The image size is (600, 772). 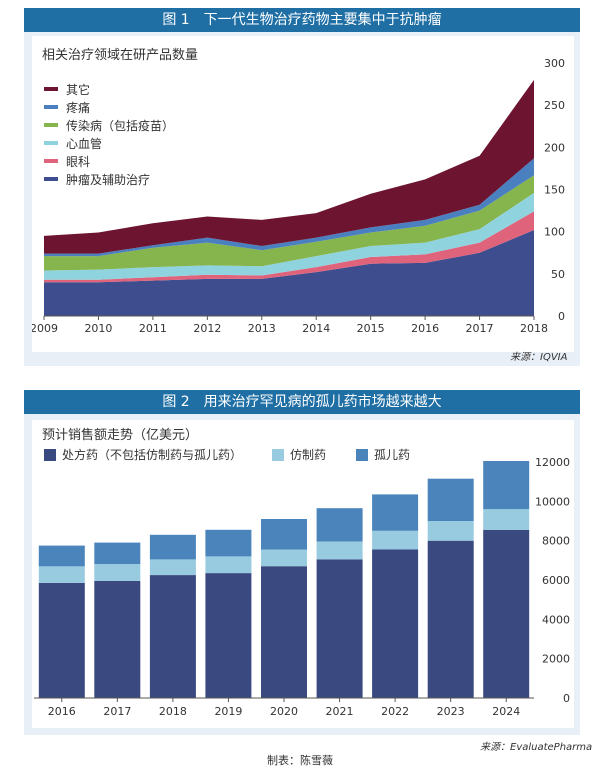 I want to click on y-tick-label: 300, so click(x=554, y=63).